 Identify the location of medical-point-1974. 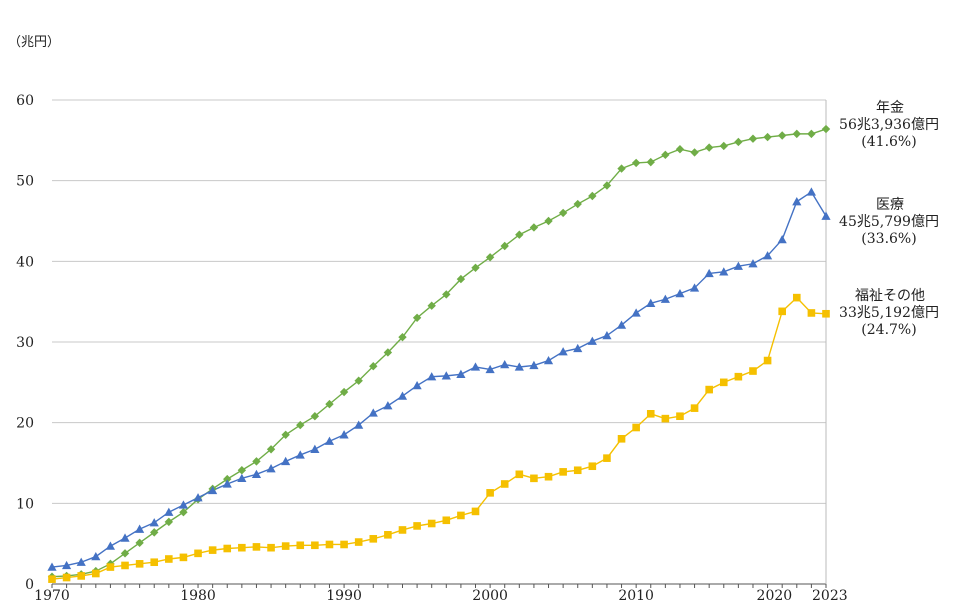
(110, 545).